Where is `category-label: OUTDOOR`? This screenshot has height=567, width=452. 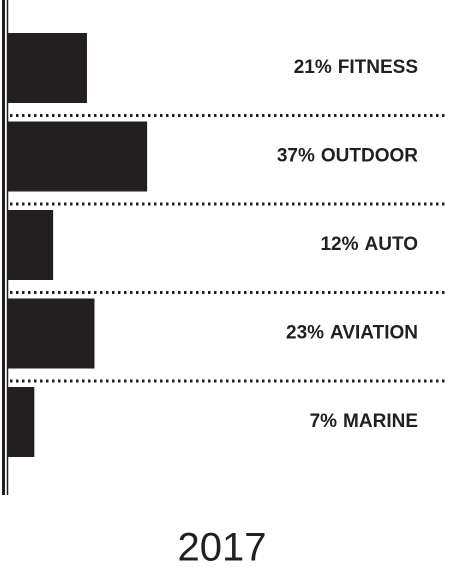
category-label: OUTDOOR is located at coordinates (369, 156).